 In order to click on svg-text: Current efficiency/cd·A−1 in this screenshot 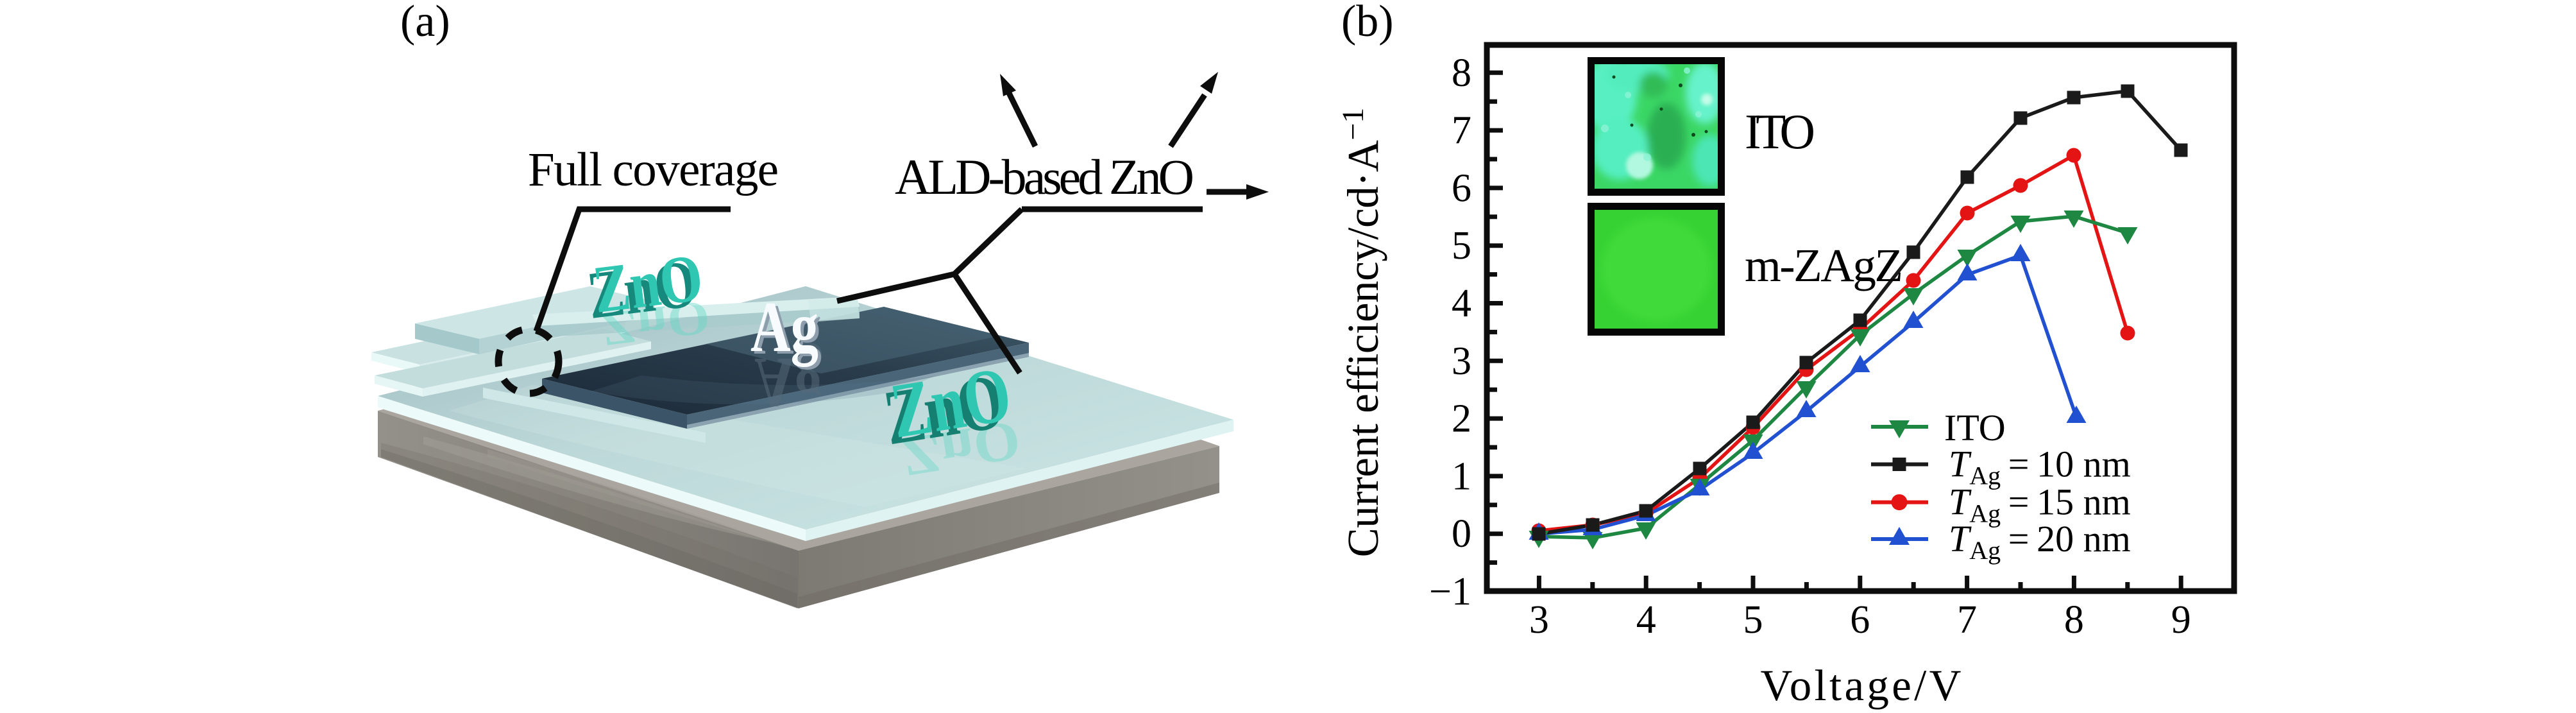, I will do `click(1361, 333)`.